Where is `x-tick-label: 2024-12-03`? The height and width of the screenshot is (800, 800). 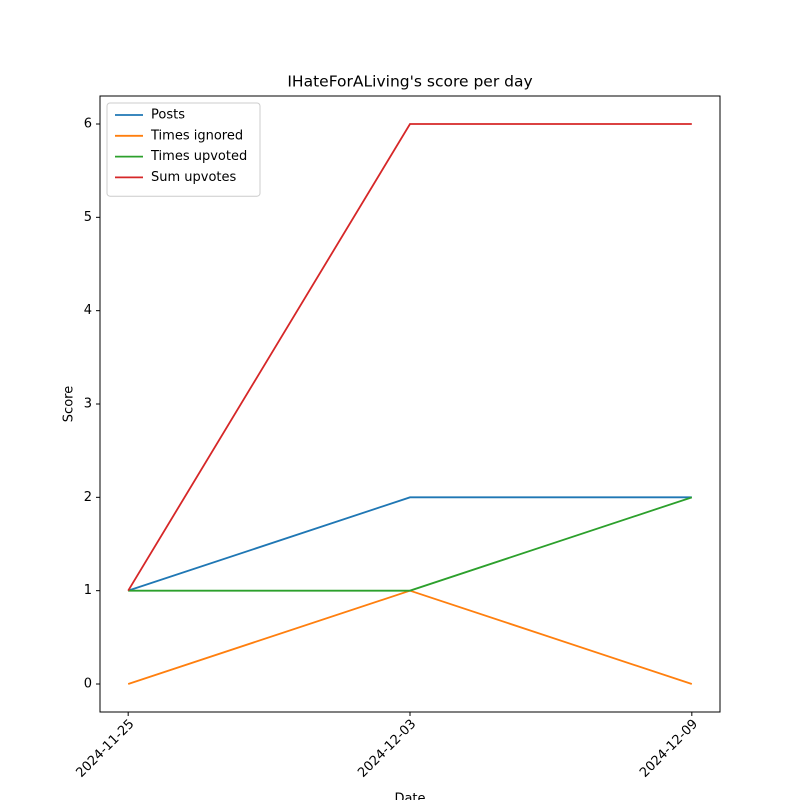 x-tick-label: 2024-12-03 is located at coordinates (387, 749).